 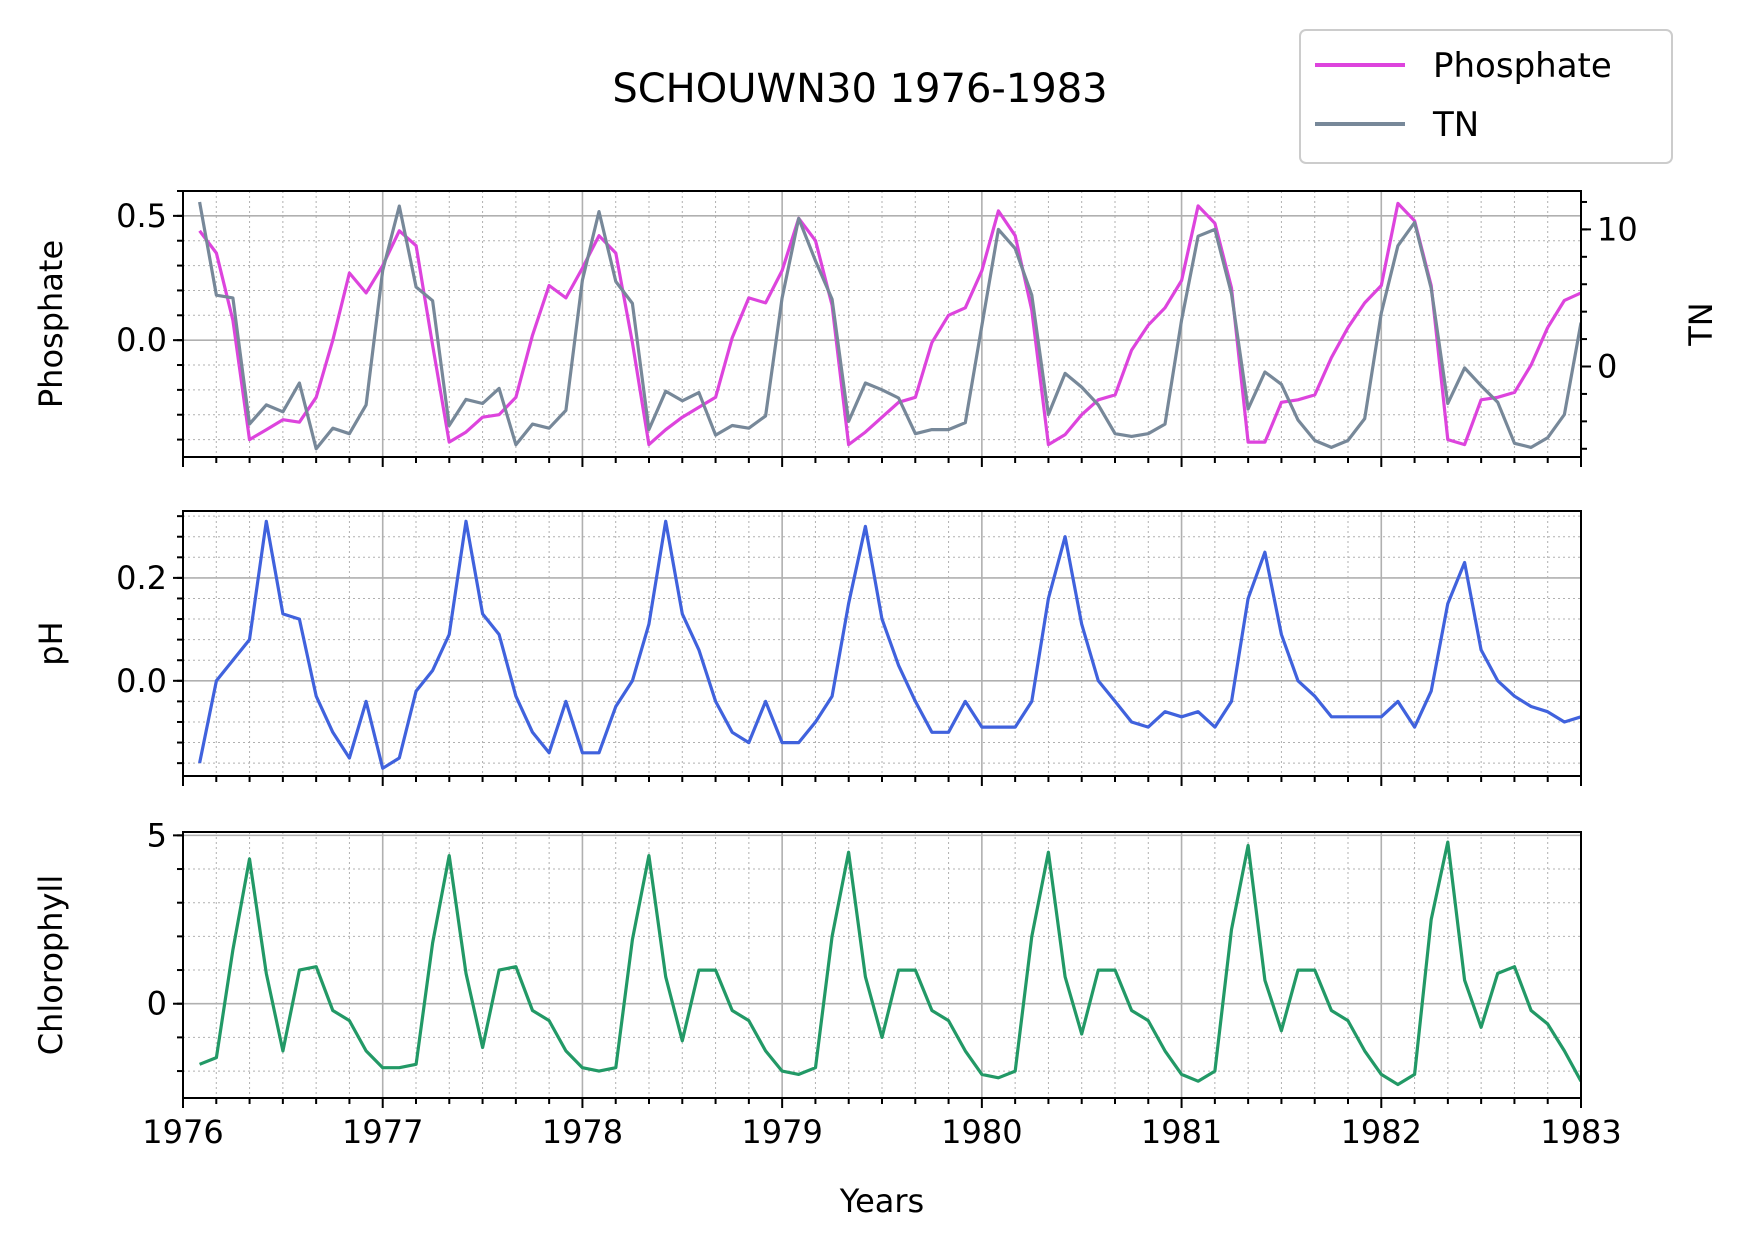 What do you see at coordinates (1486, 96) in the screenshot?
I see `legend: Phosphate TN` at bounding box center [1486, 96].